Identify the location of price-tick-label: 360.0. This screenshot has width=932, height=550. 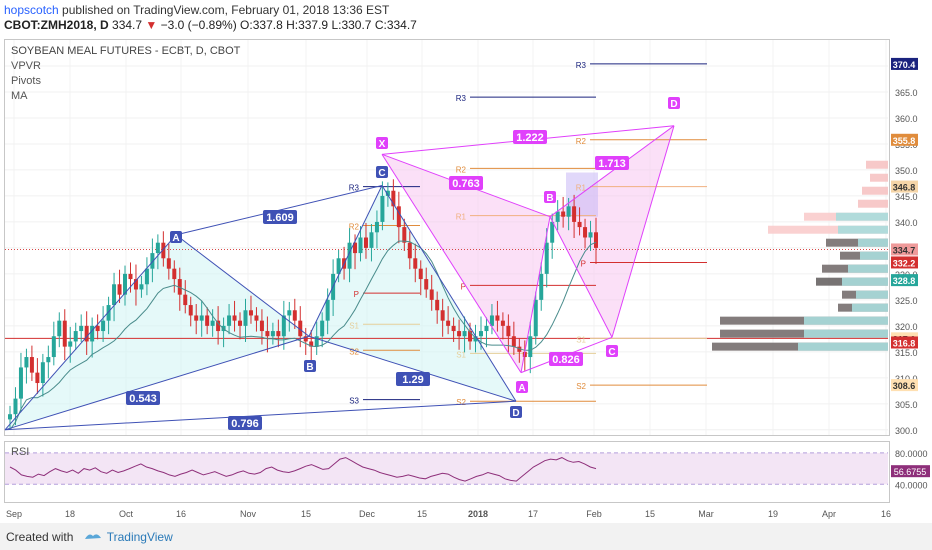
(906, 119).